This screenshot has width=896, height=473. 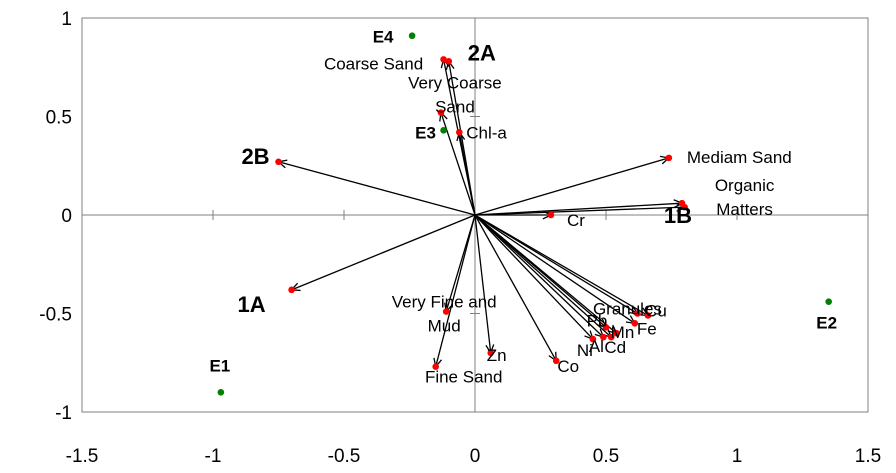 I want to click on arrow-fine-sand, so click(x=454, y=291).